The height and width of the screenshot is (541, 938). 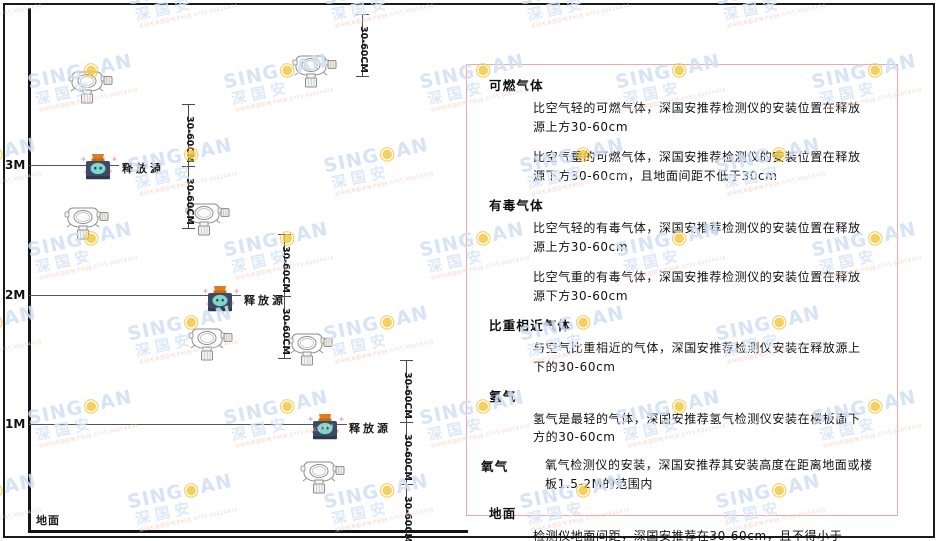 I want to click on dimension-group-1: 30-60CM, so click(x=363, y=45).